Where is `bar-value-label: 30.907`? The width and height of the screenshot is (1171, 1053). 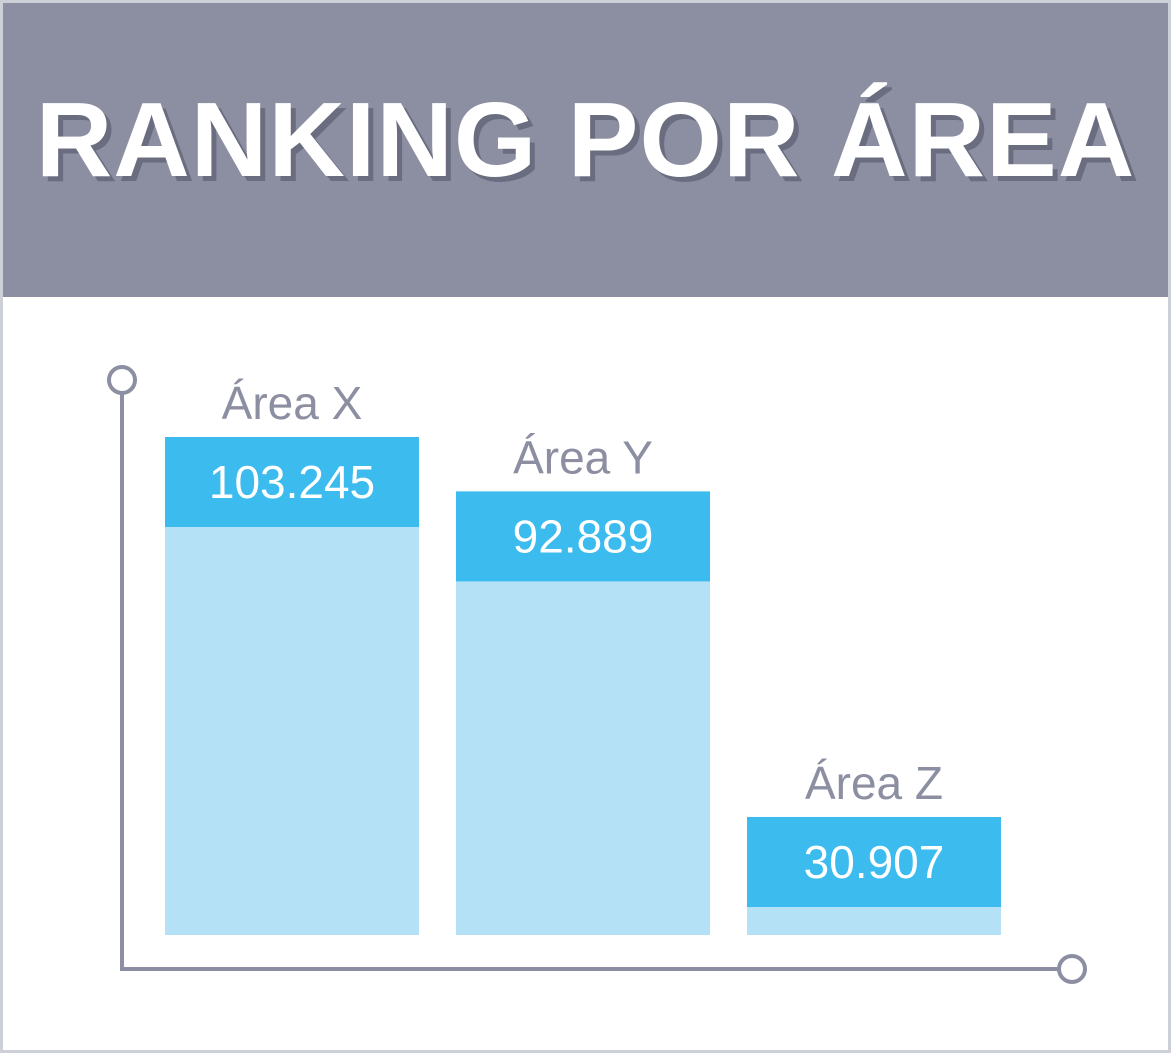
bar-value-label: 30.907 is located at coordinates (874, 862).